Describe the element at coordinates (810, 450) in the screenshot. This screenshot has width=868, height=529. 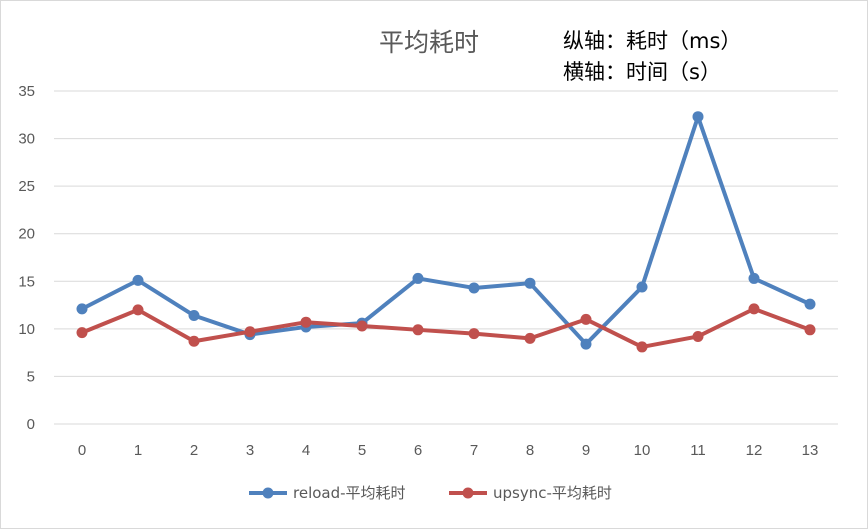
I see `x-tick-label: 13` at that location.